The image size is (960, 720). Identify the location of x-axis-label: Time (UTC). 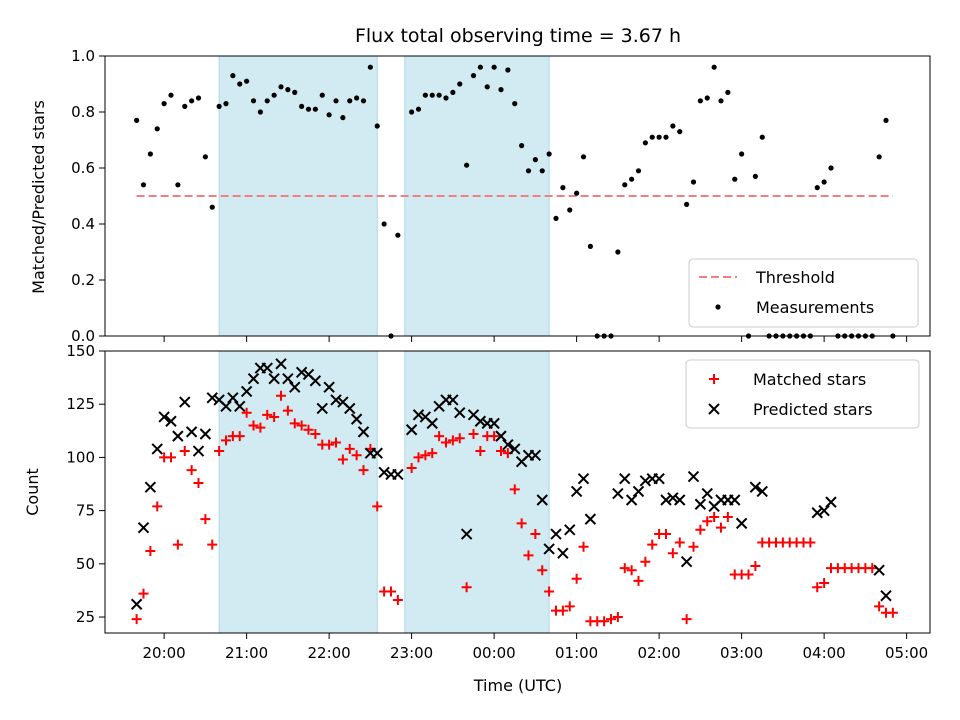
(517, 685).